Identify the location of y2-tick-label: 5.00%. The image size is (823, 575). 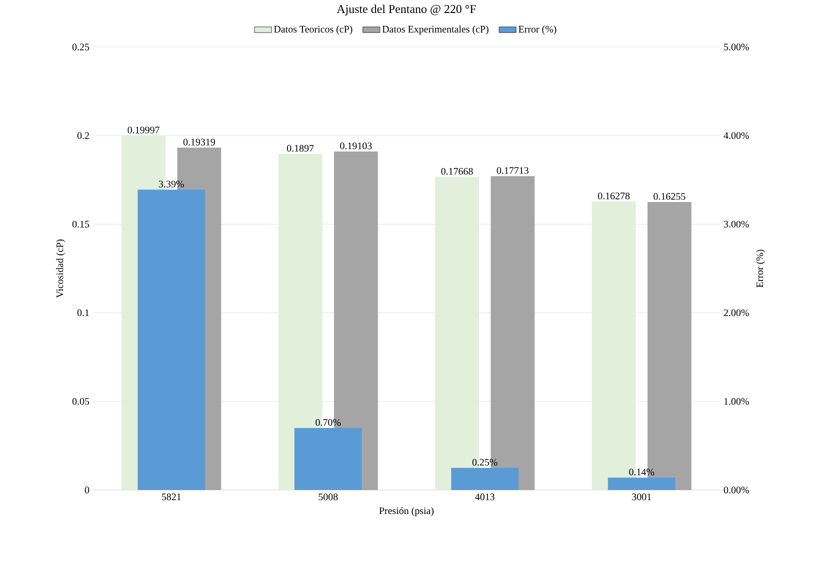
(736, 47).